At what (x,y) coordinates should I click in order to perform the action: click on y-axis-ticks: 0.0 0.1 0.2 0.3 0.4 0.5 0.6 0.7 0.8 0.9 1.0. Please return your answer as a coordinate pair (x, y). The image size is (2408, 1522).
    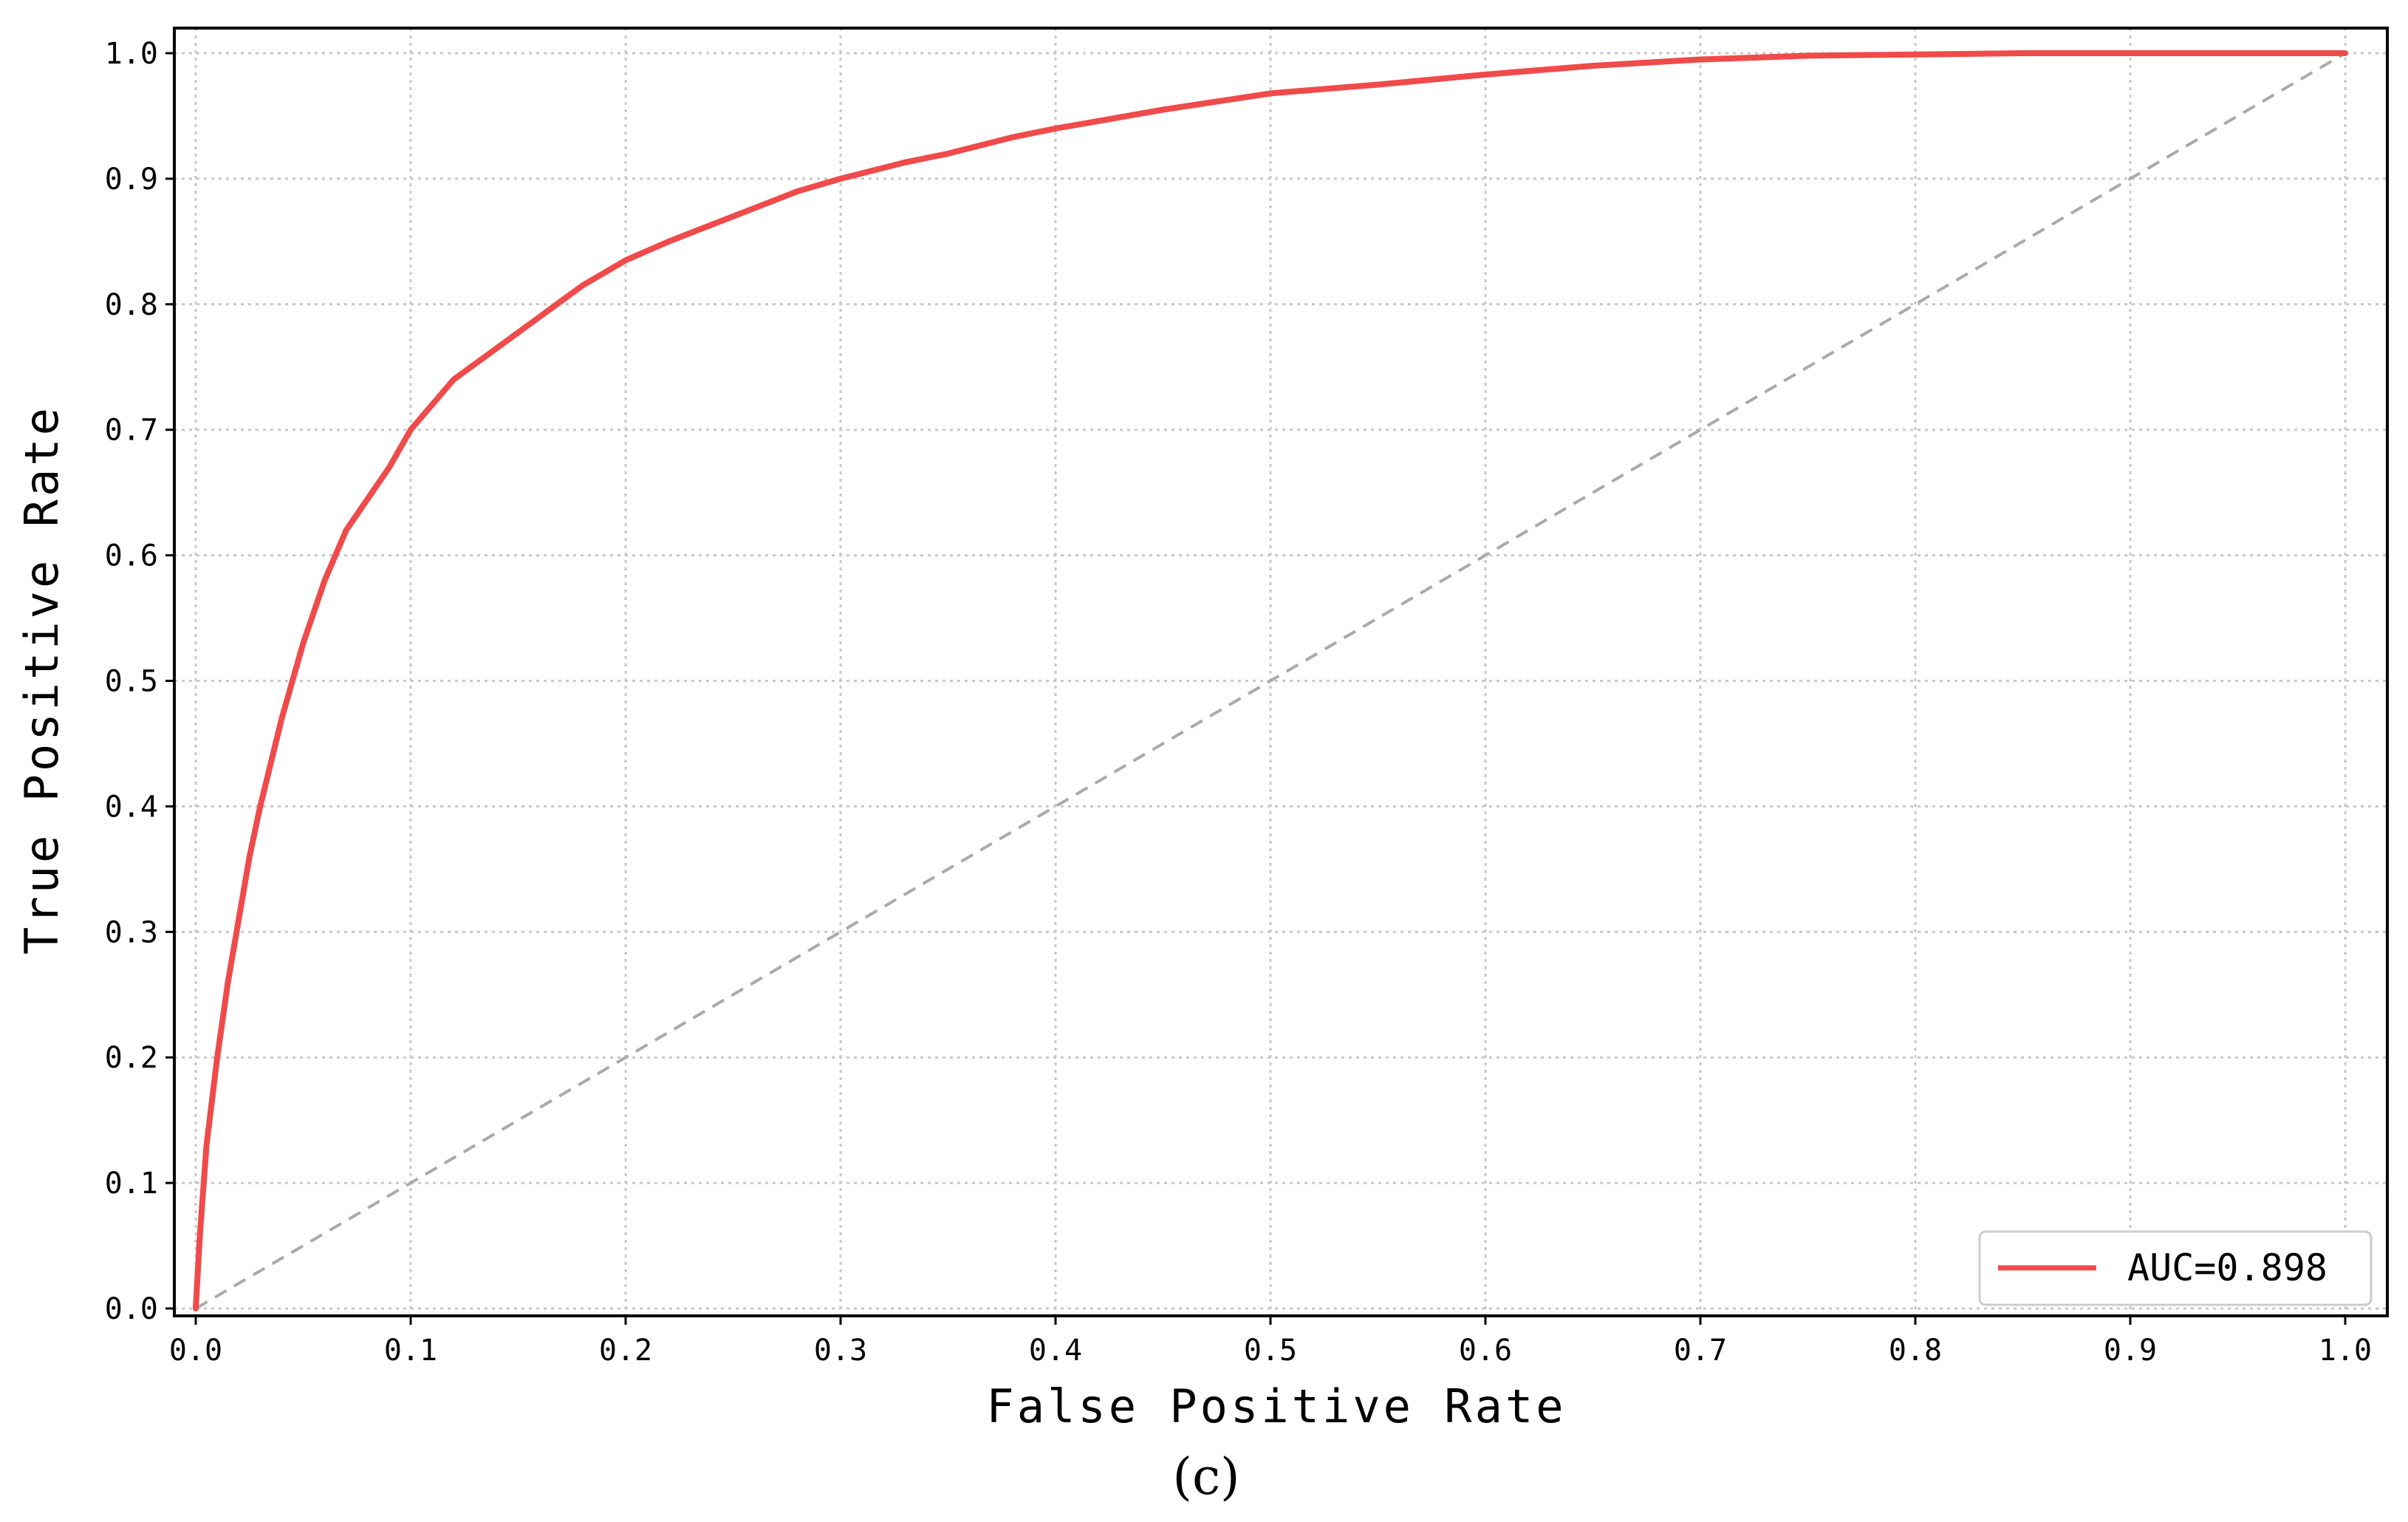
    Looking at the image, I should click on (139, 682).